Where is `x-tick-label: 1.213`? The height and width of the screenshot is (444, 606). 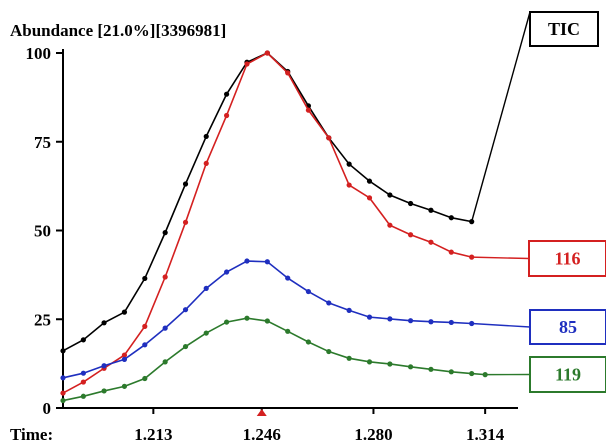
x-tick-label: 1.213 is located at coordinates (153, 434).